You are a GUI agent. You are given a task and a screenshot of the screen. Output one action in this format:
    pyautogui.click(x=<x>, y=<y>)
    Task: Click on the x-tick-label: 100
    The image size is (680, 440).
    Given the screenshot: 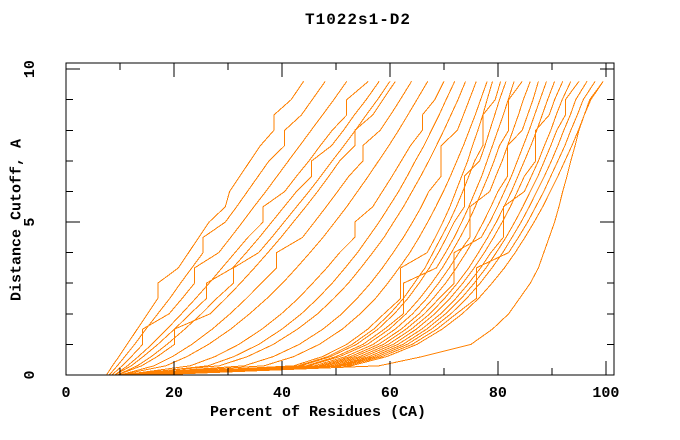 What is the action you would take?
    pyautogui.click(x=605, y=393)
    